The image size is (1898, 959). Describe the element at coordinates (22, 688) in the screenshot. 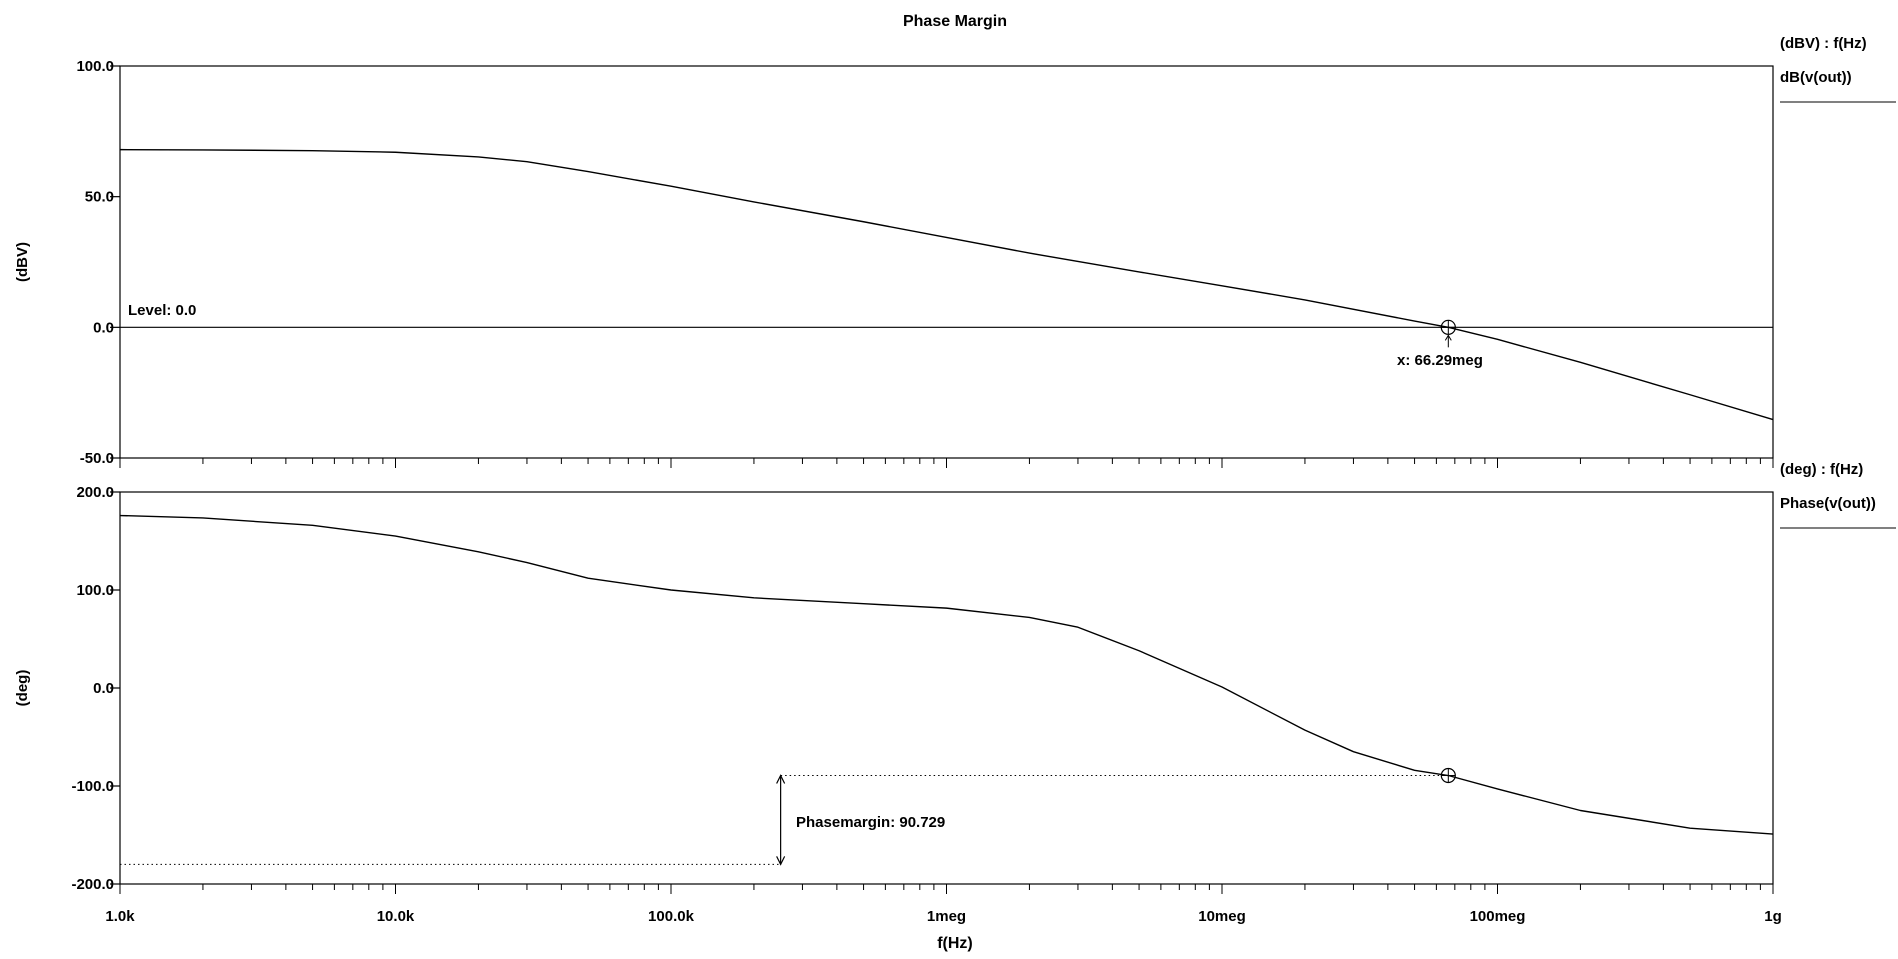

I see `phase-ylabel: (deg)` at that location.